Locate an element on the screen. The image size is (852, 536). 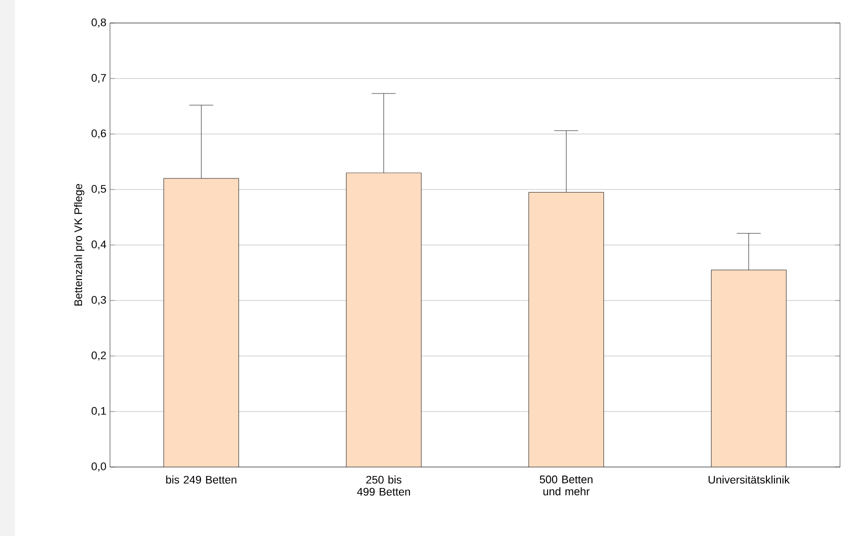
y-tick-label: 0,2 is located at coordinates (99, 356).